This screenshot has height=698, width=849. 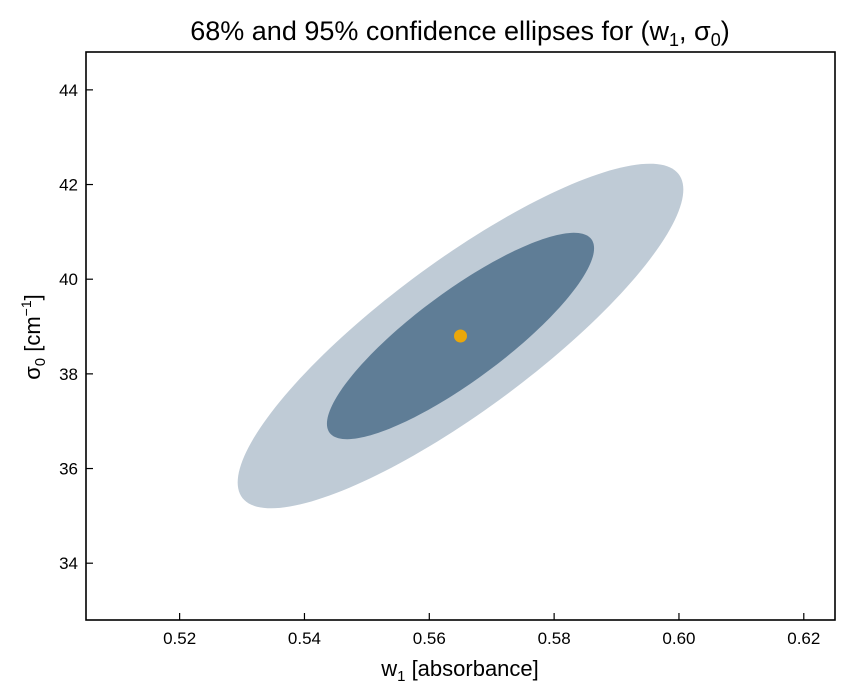 I want to click on best-fit-point, so click(x=460, y=336).